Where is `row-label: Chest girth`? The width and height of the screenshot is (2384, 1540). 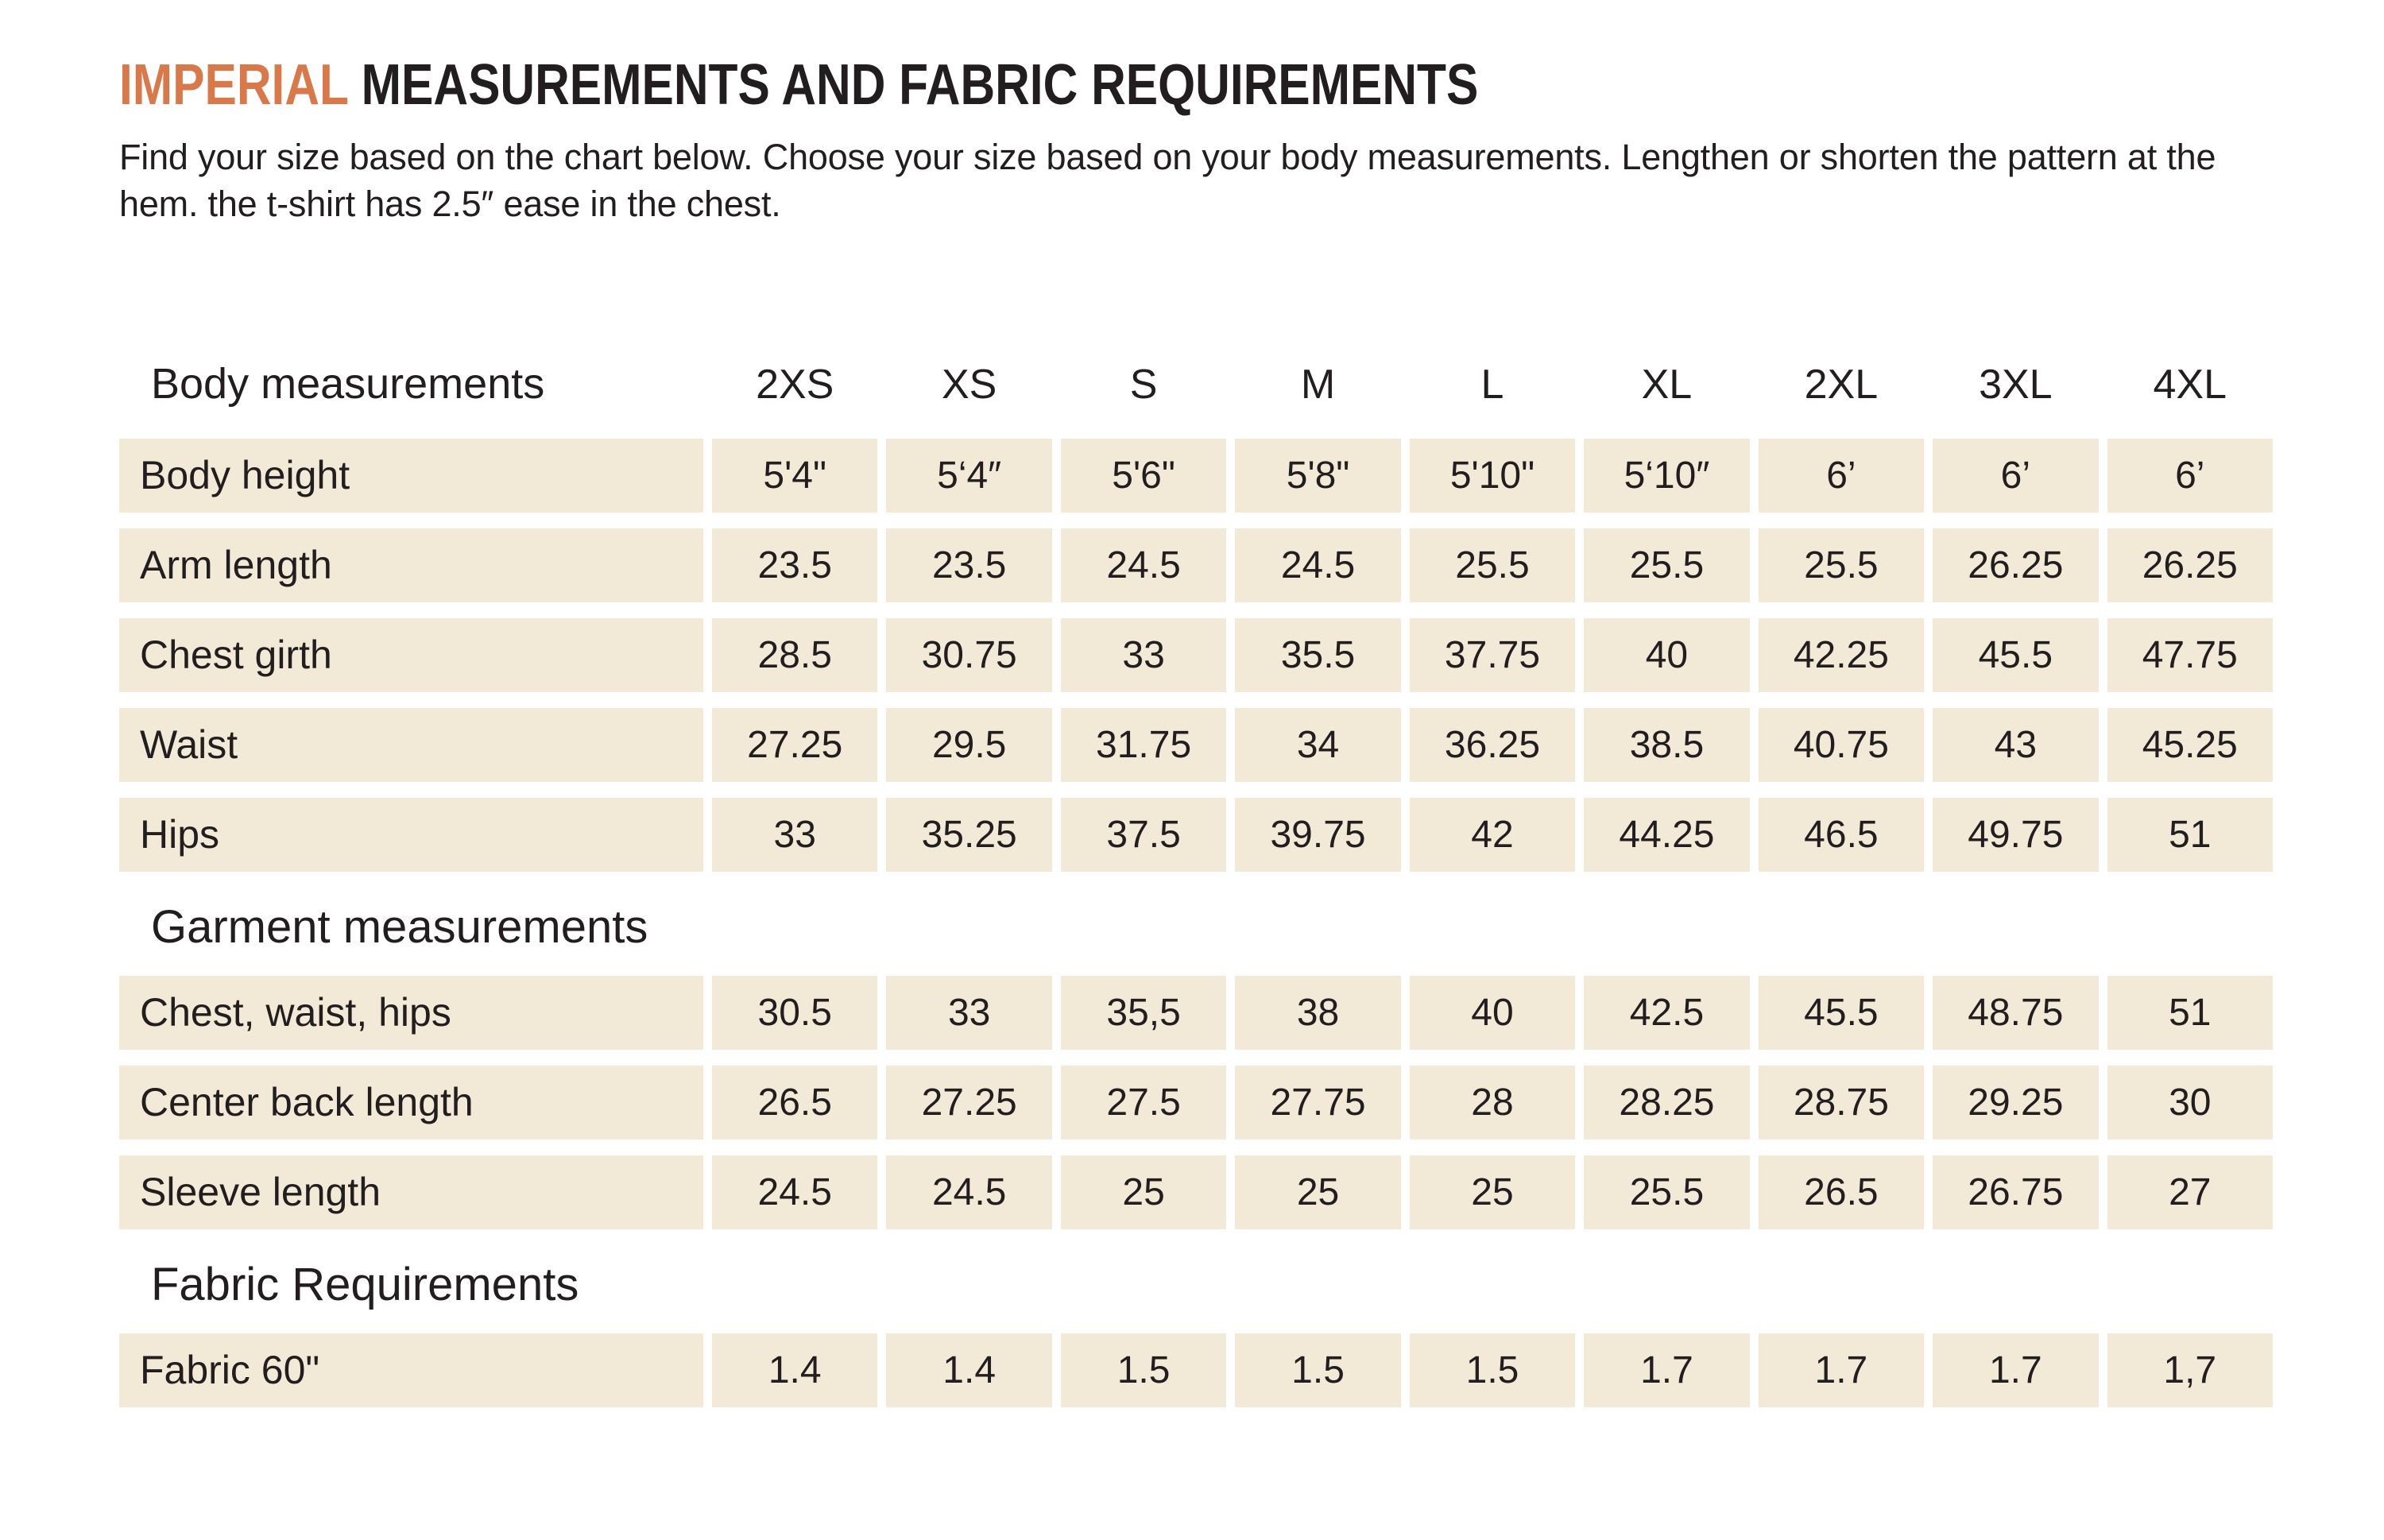 row-label: Chest girth is located at coordinates (411, 654).